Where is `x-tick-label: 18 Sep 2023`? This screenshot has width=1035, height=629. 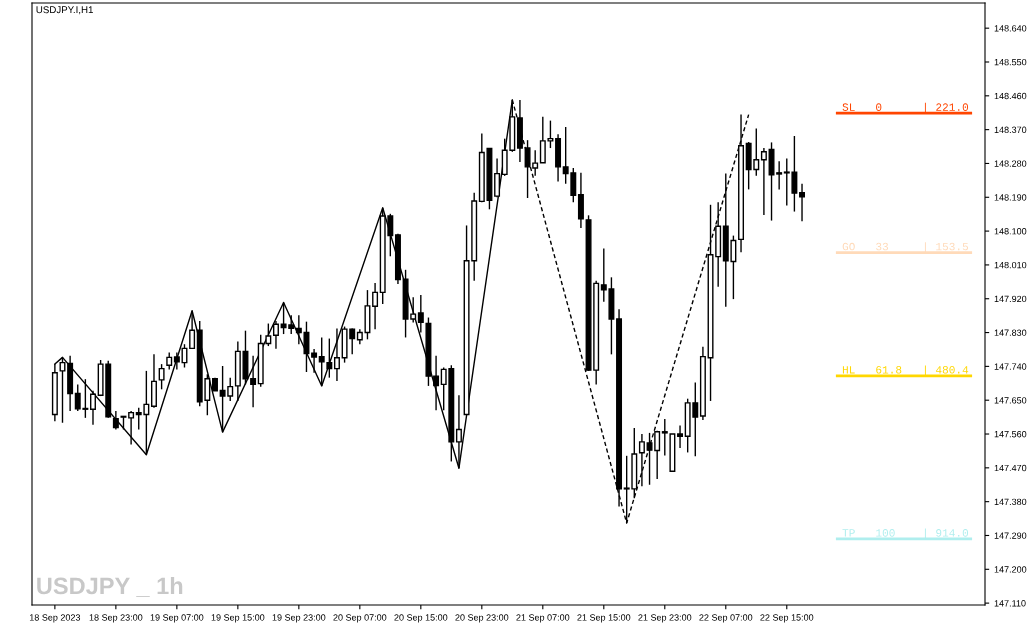 x-tick-label: 18 Sep 2023 is located at coordinates (55, 618).